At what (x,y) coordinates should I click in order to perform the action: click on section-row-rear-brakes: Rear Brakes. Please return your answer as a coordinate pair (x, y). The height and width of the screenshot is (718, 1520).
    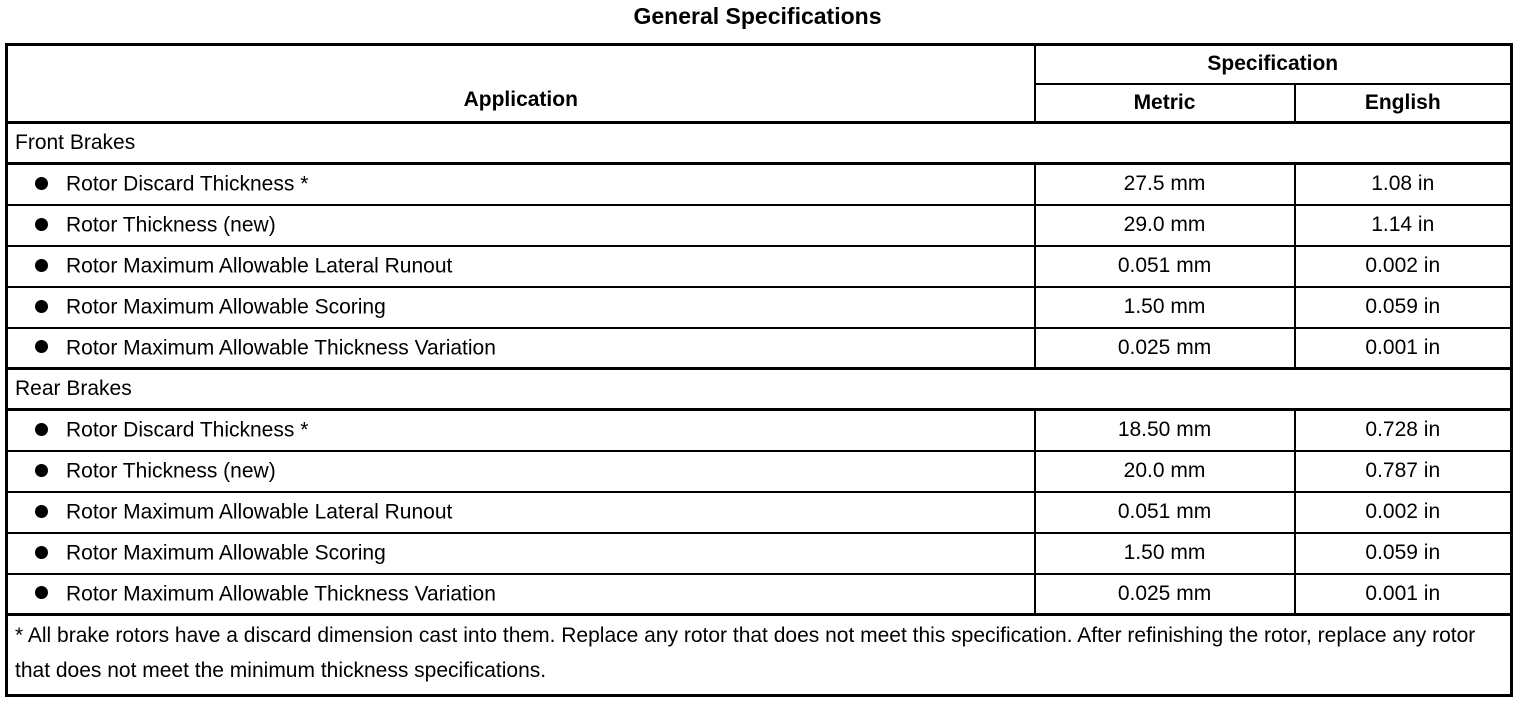
    Looking at the image, I should click on (759, 389).